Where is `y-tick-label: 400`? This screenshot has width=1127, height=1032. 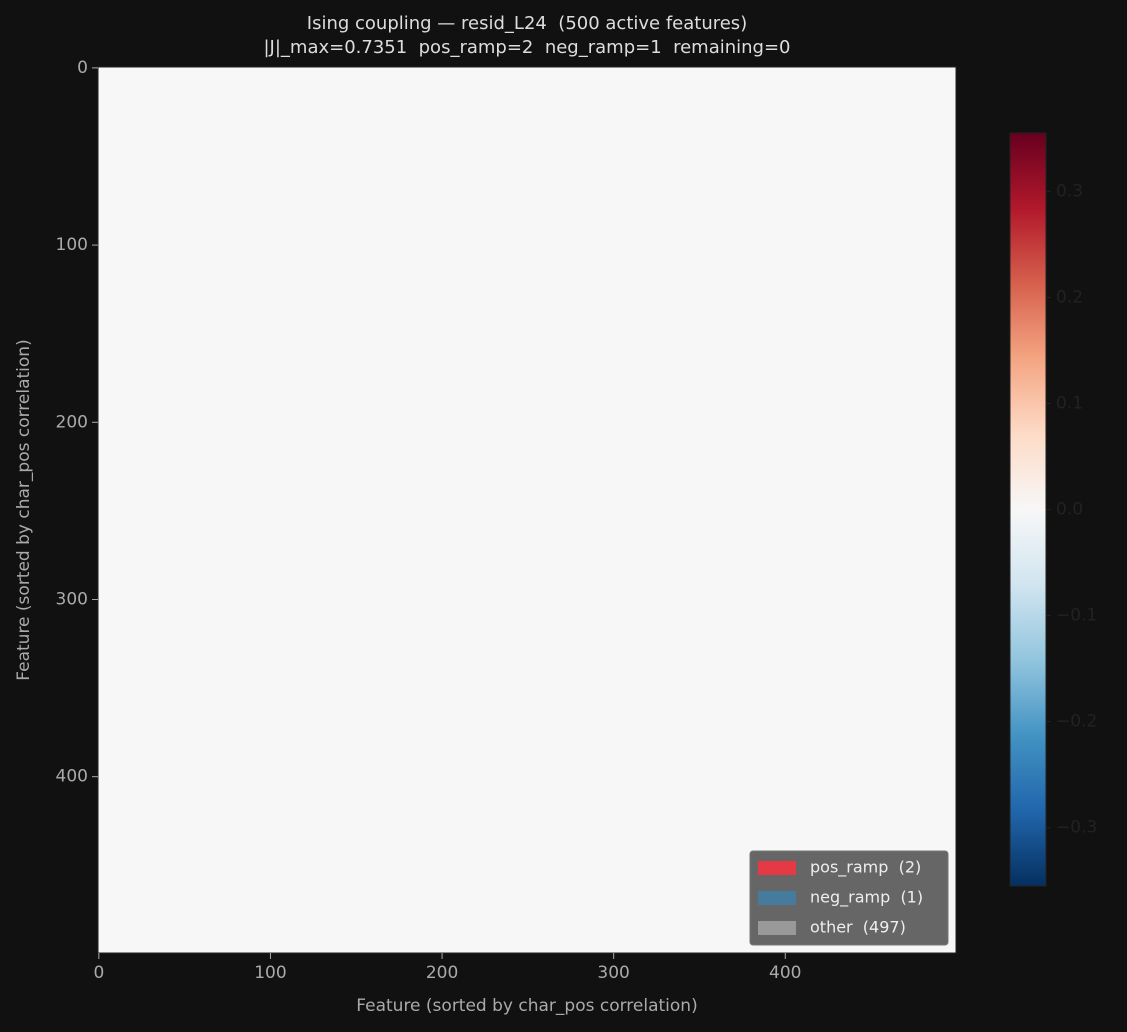 y-tick-label: 400 is located at coordinates (72, 777).